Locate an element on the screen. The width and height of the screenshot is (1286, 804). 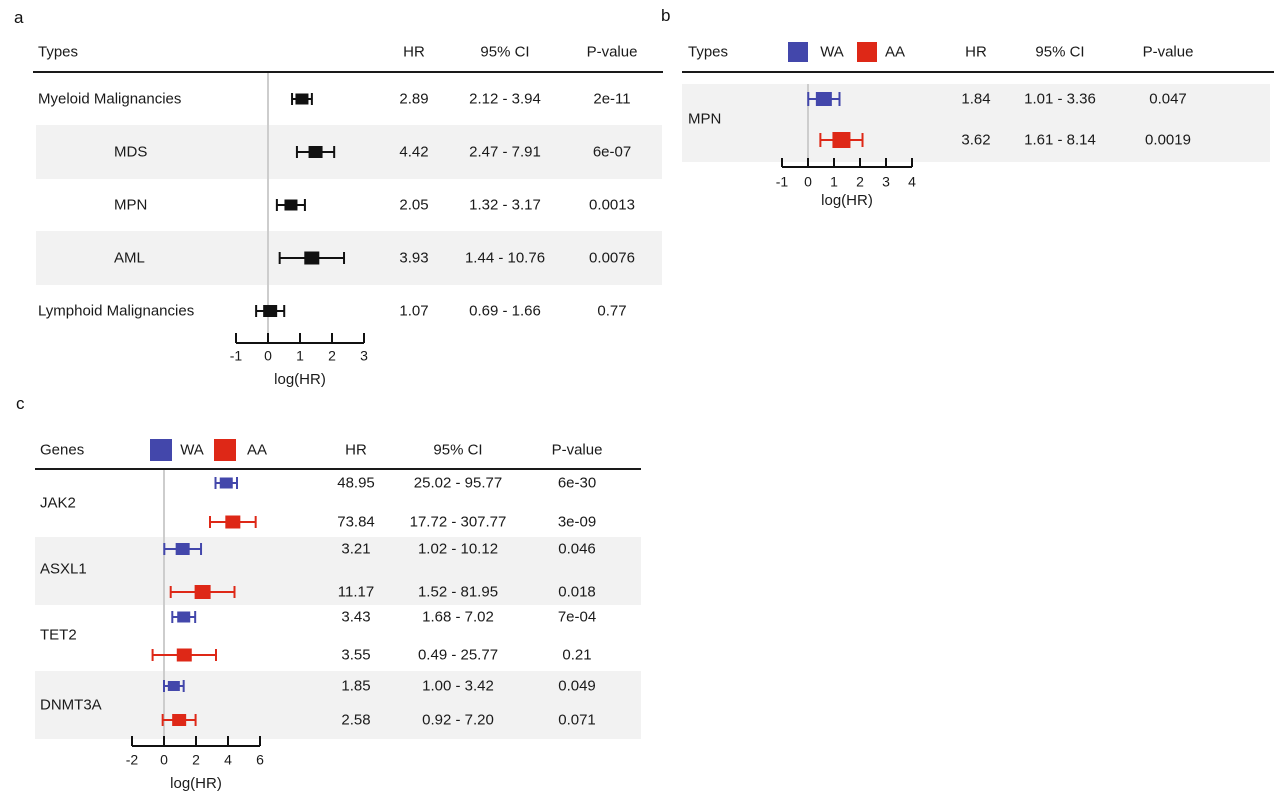
p-value: 2e-11 is located at coordinates (612, 99).